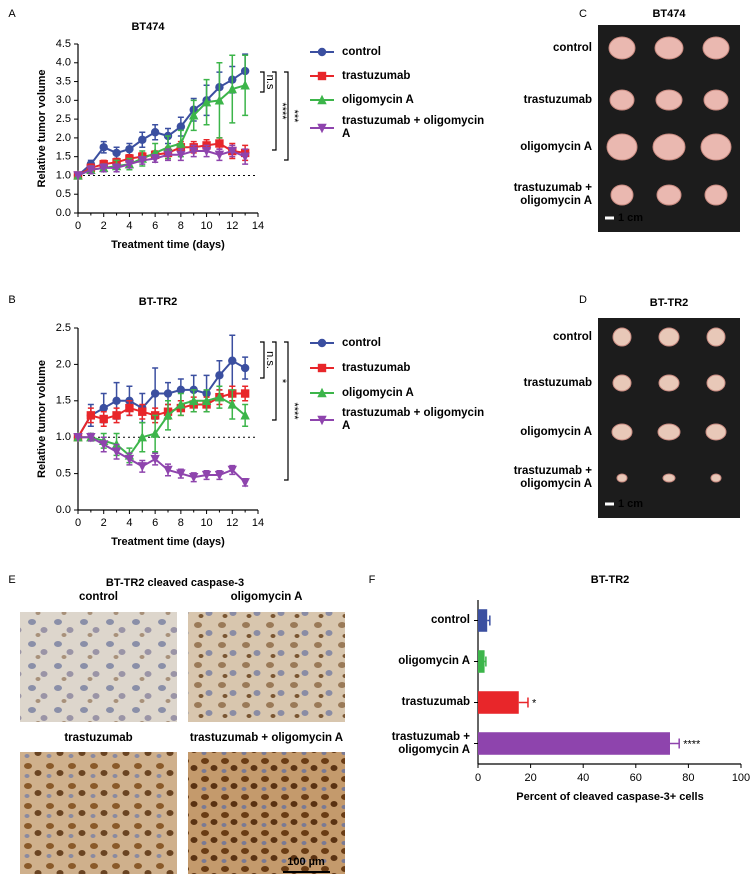 The height and width of the screenshot is (888, 750). I want to click on x-tick-label: 8, so click(181, 523).